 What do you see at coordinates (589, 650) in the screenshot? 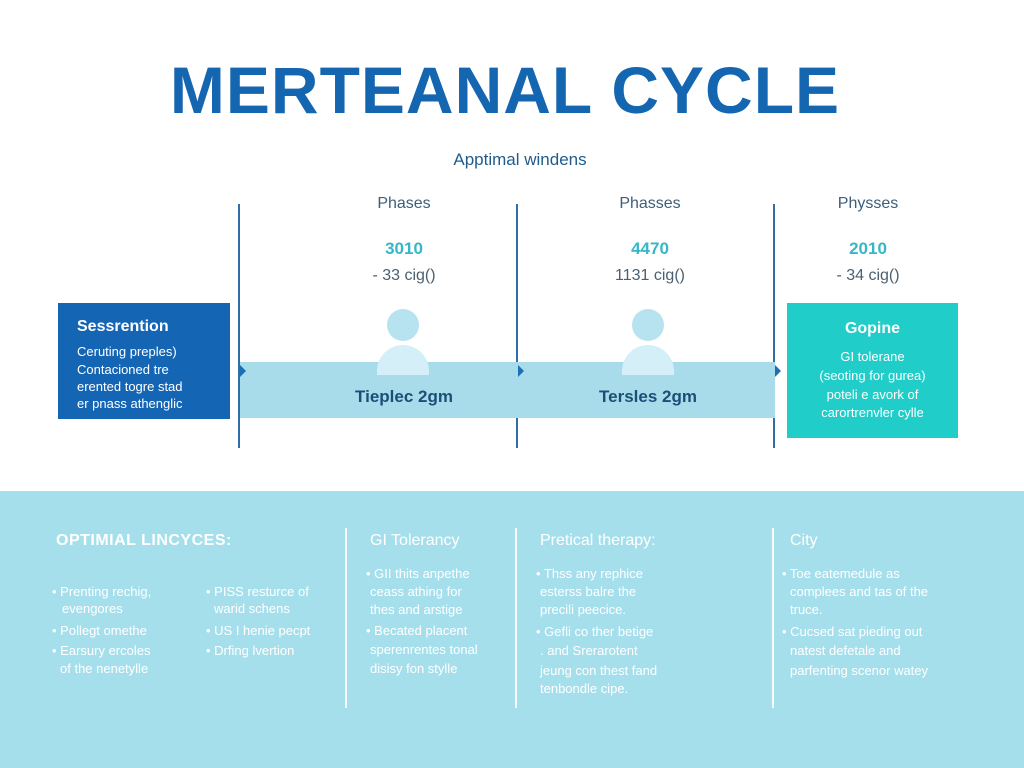
I see `list-item: . and Srerarotent` at bounding box center [589, 650].